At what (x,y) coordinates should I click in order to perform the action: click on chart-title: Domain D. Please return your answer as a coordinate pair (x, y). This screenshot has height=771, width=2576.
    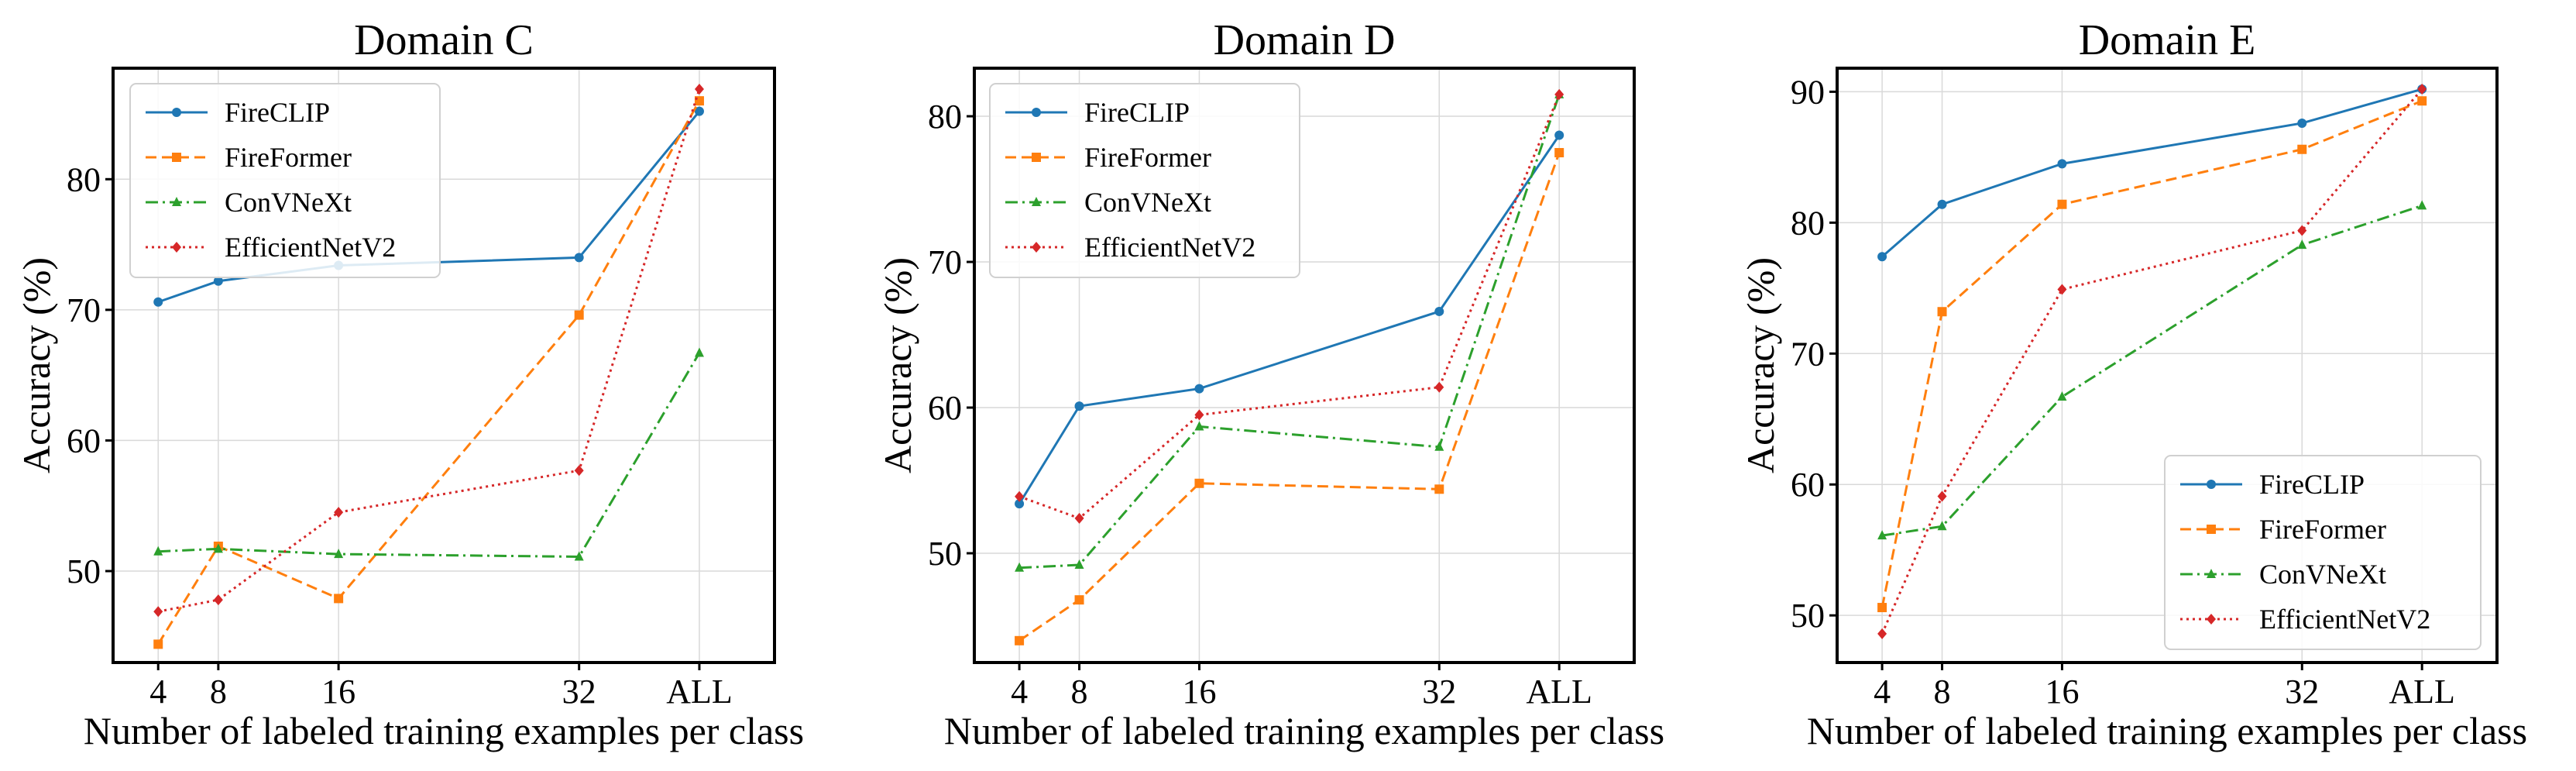
    Looking at the image, I should click on (1305, 40).